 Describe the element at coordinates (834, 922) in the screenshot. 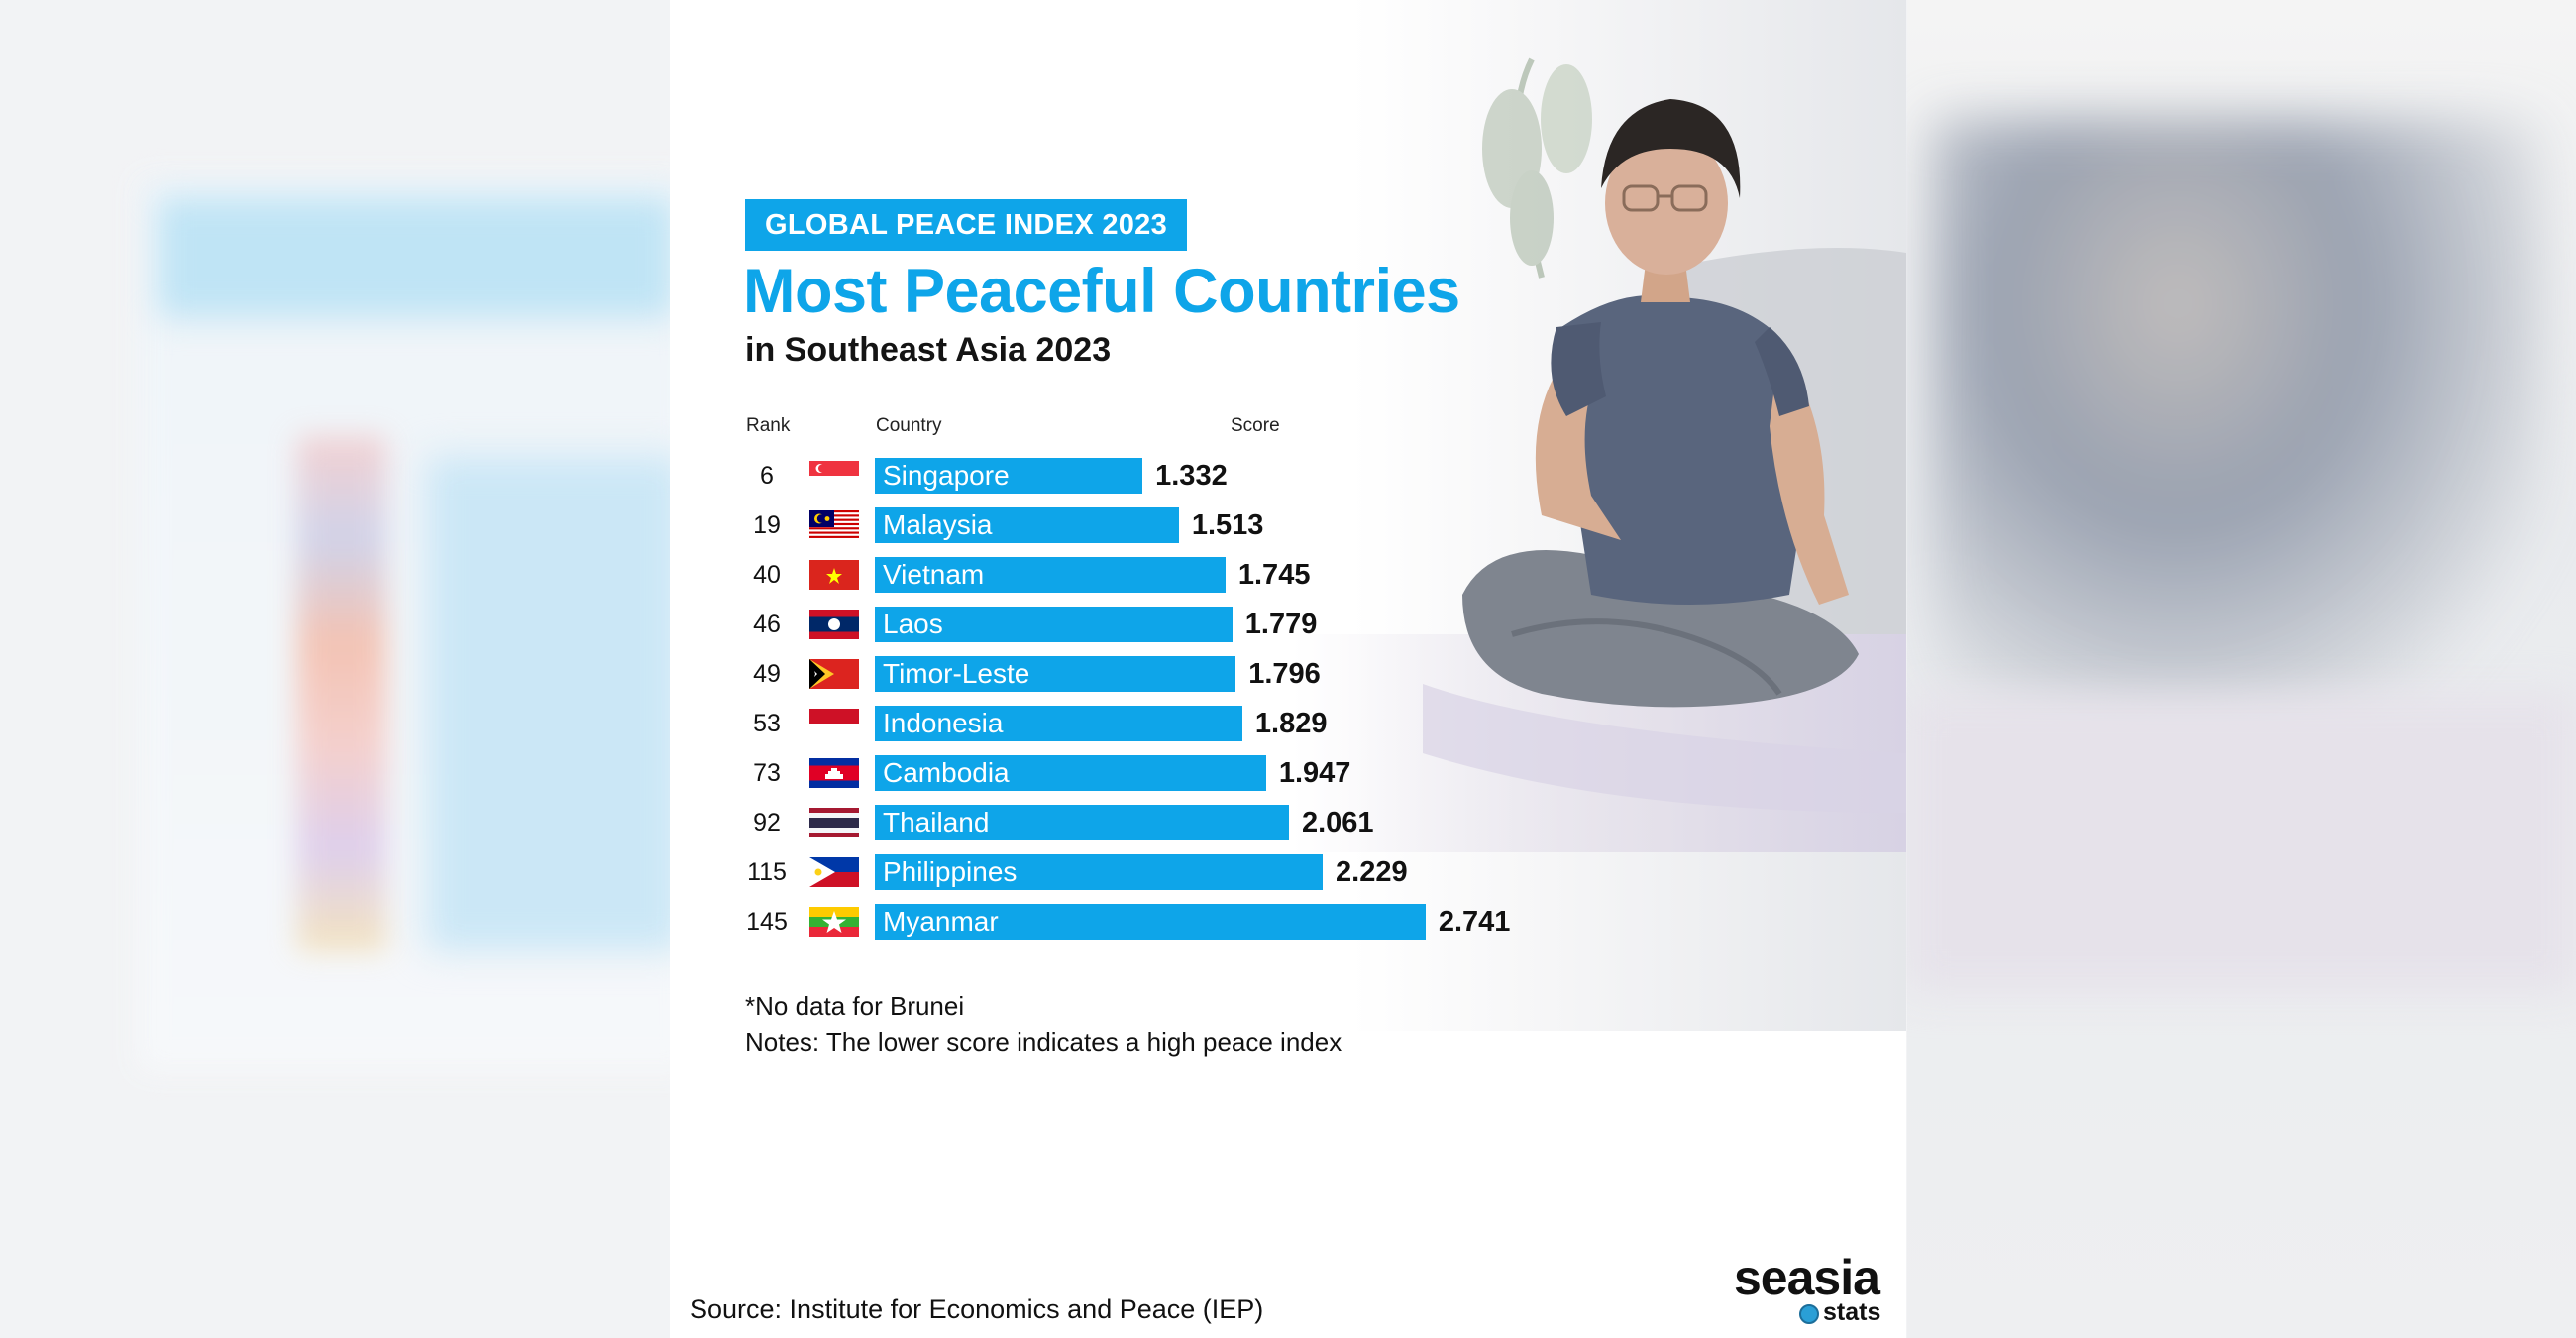

I see `myanmar-flag` at that location.